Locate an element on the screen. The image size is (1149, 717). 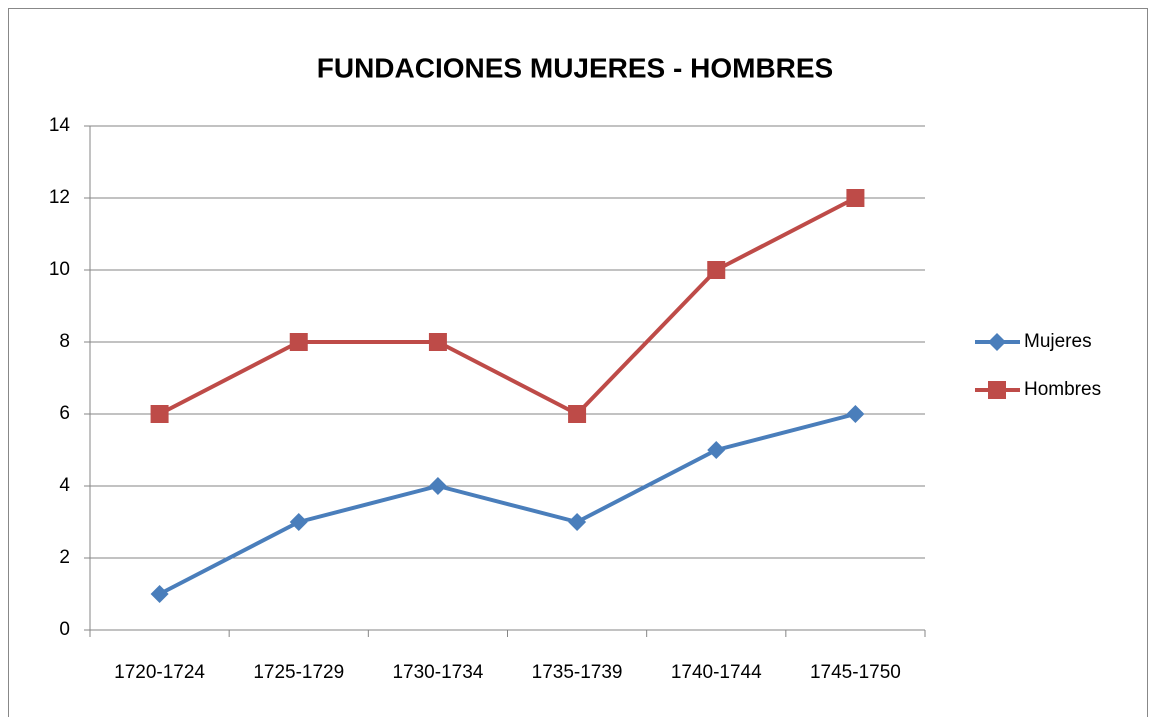
y-tick-label: 0 is located at coordinates (64, 629).